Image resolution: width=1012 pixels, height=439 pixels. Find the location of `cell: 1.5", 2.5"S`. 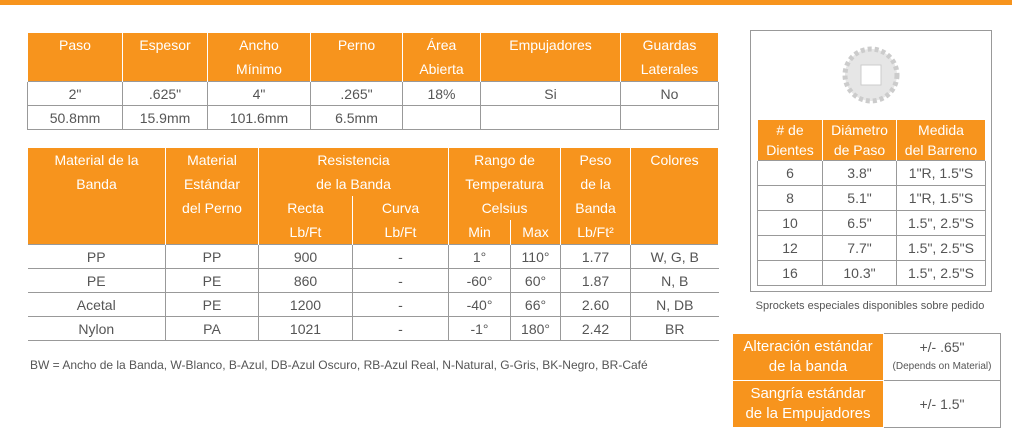

cell: 1.5", 2.5"S is located at coordinates (941, 273).